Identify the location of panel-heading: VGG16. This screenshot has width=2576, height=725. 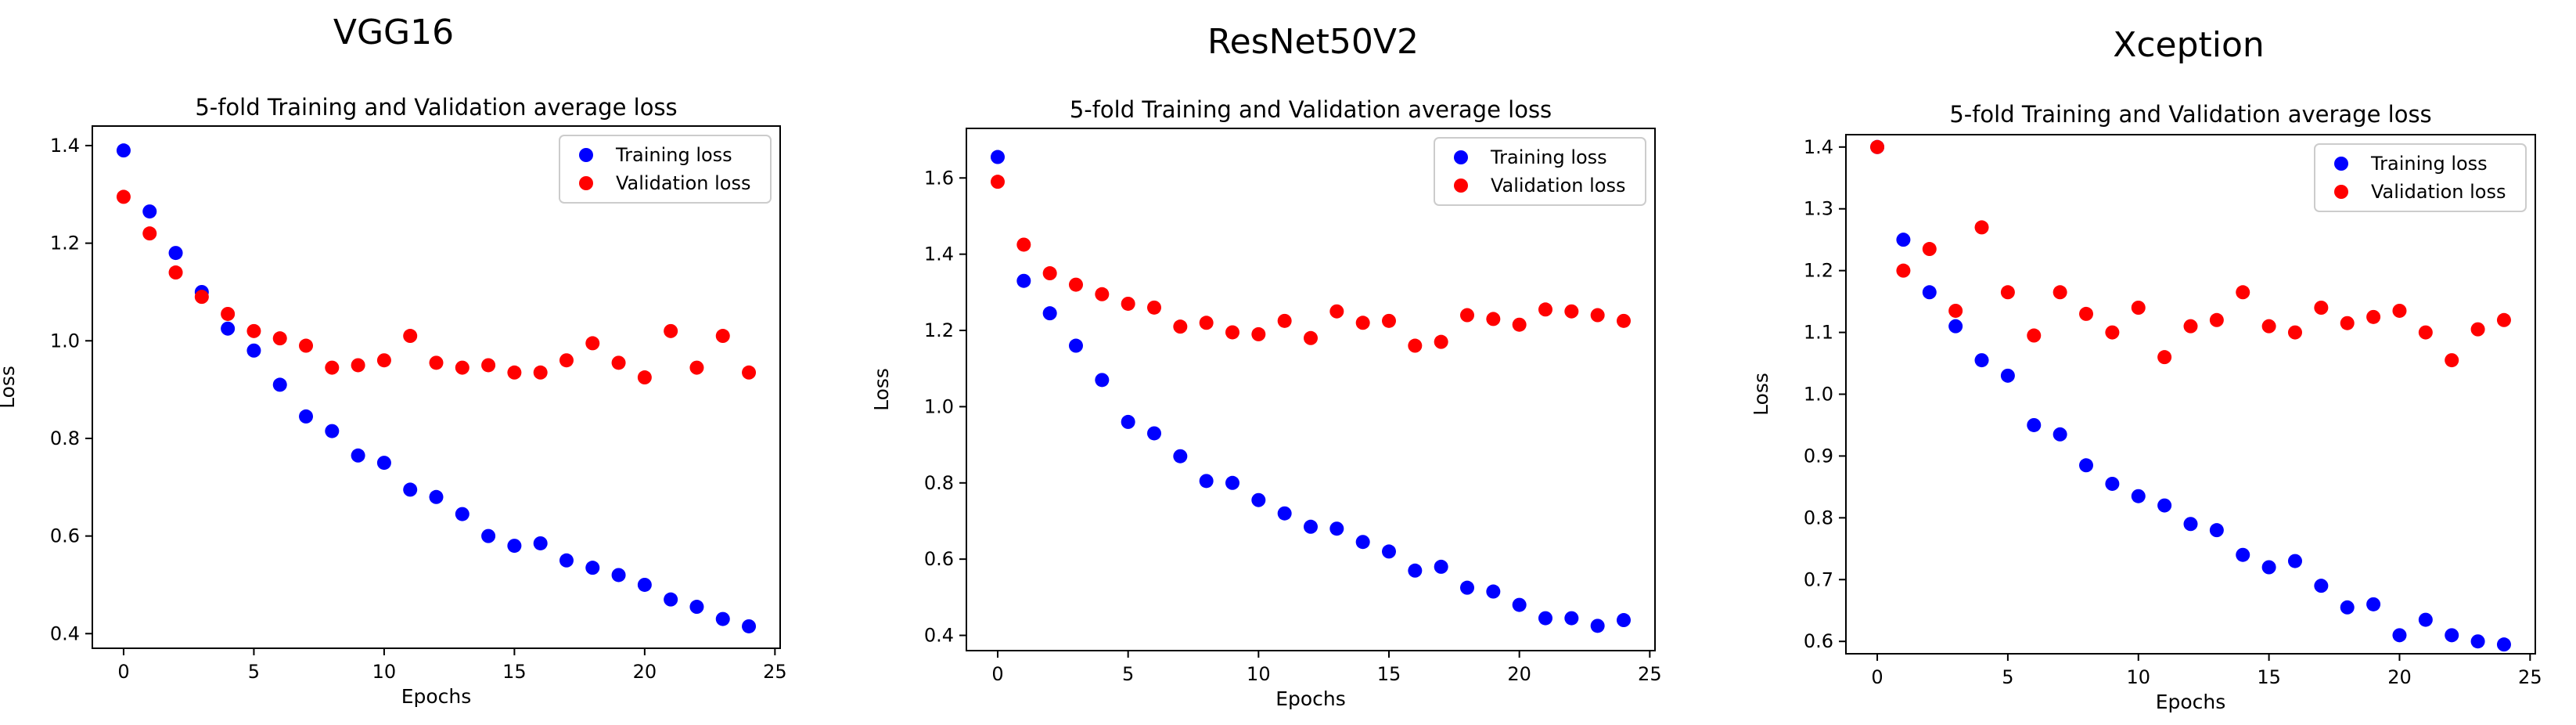
(394, 32).